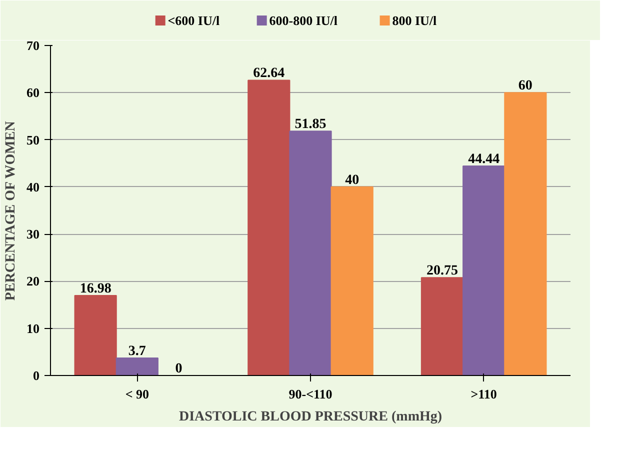  I want to click on y-tick-label: 60, so click(33, 92).